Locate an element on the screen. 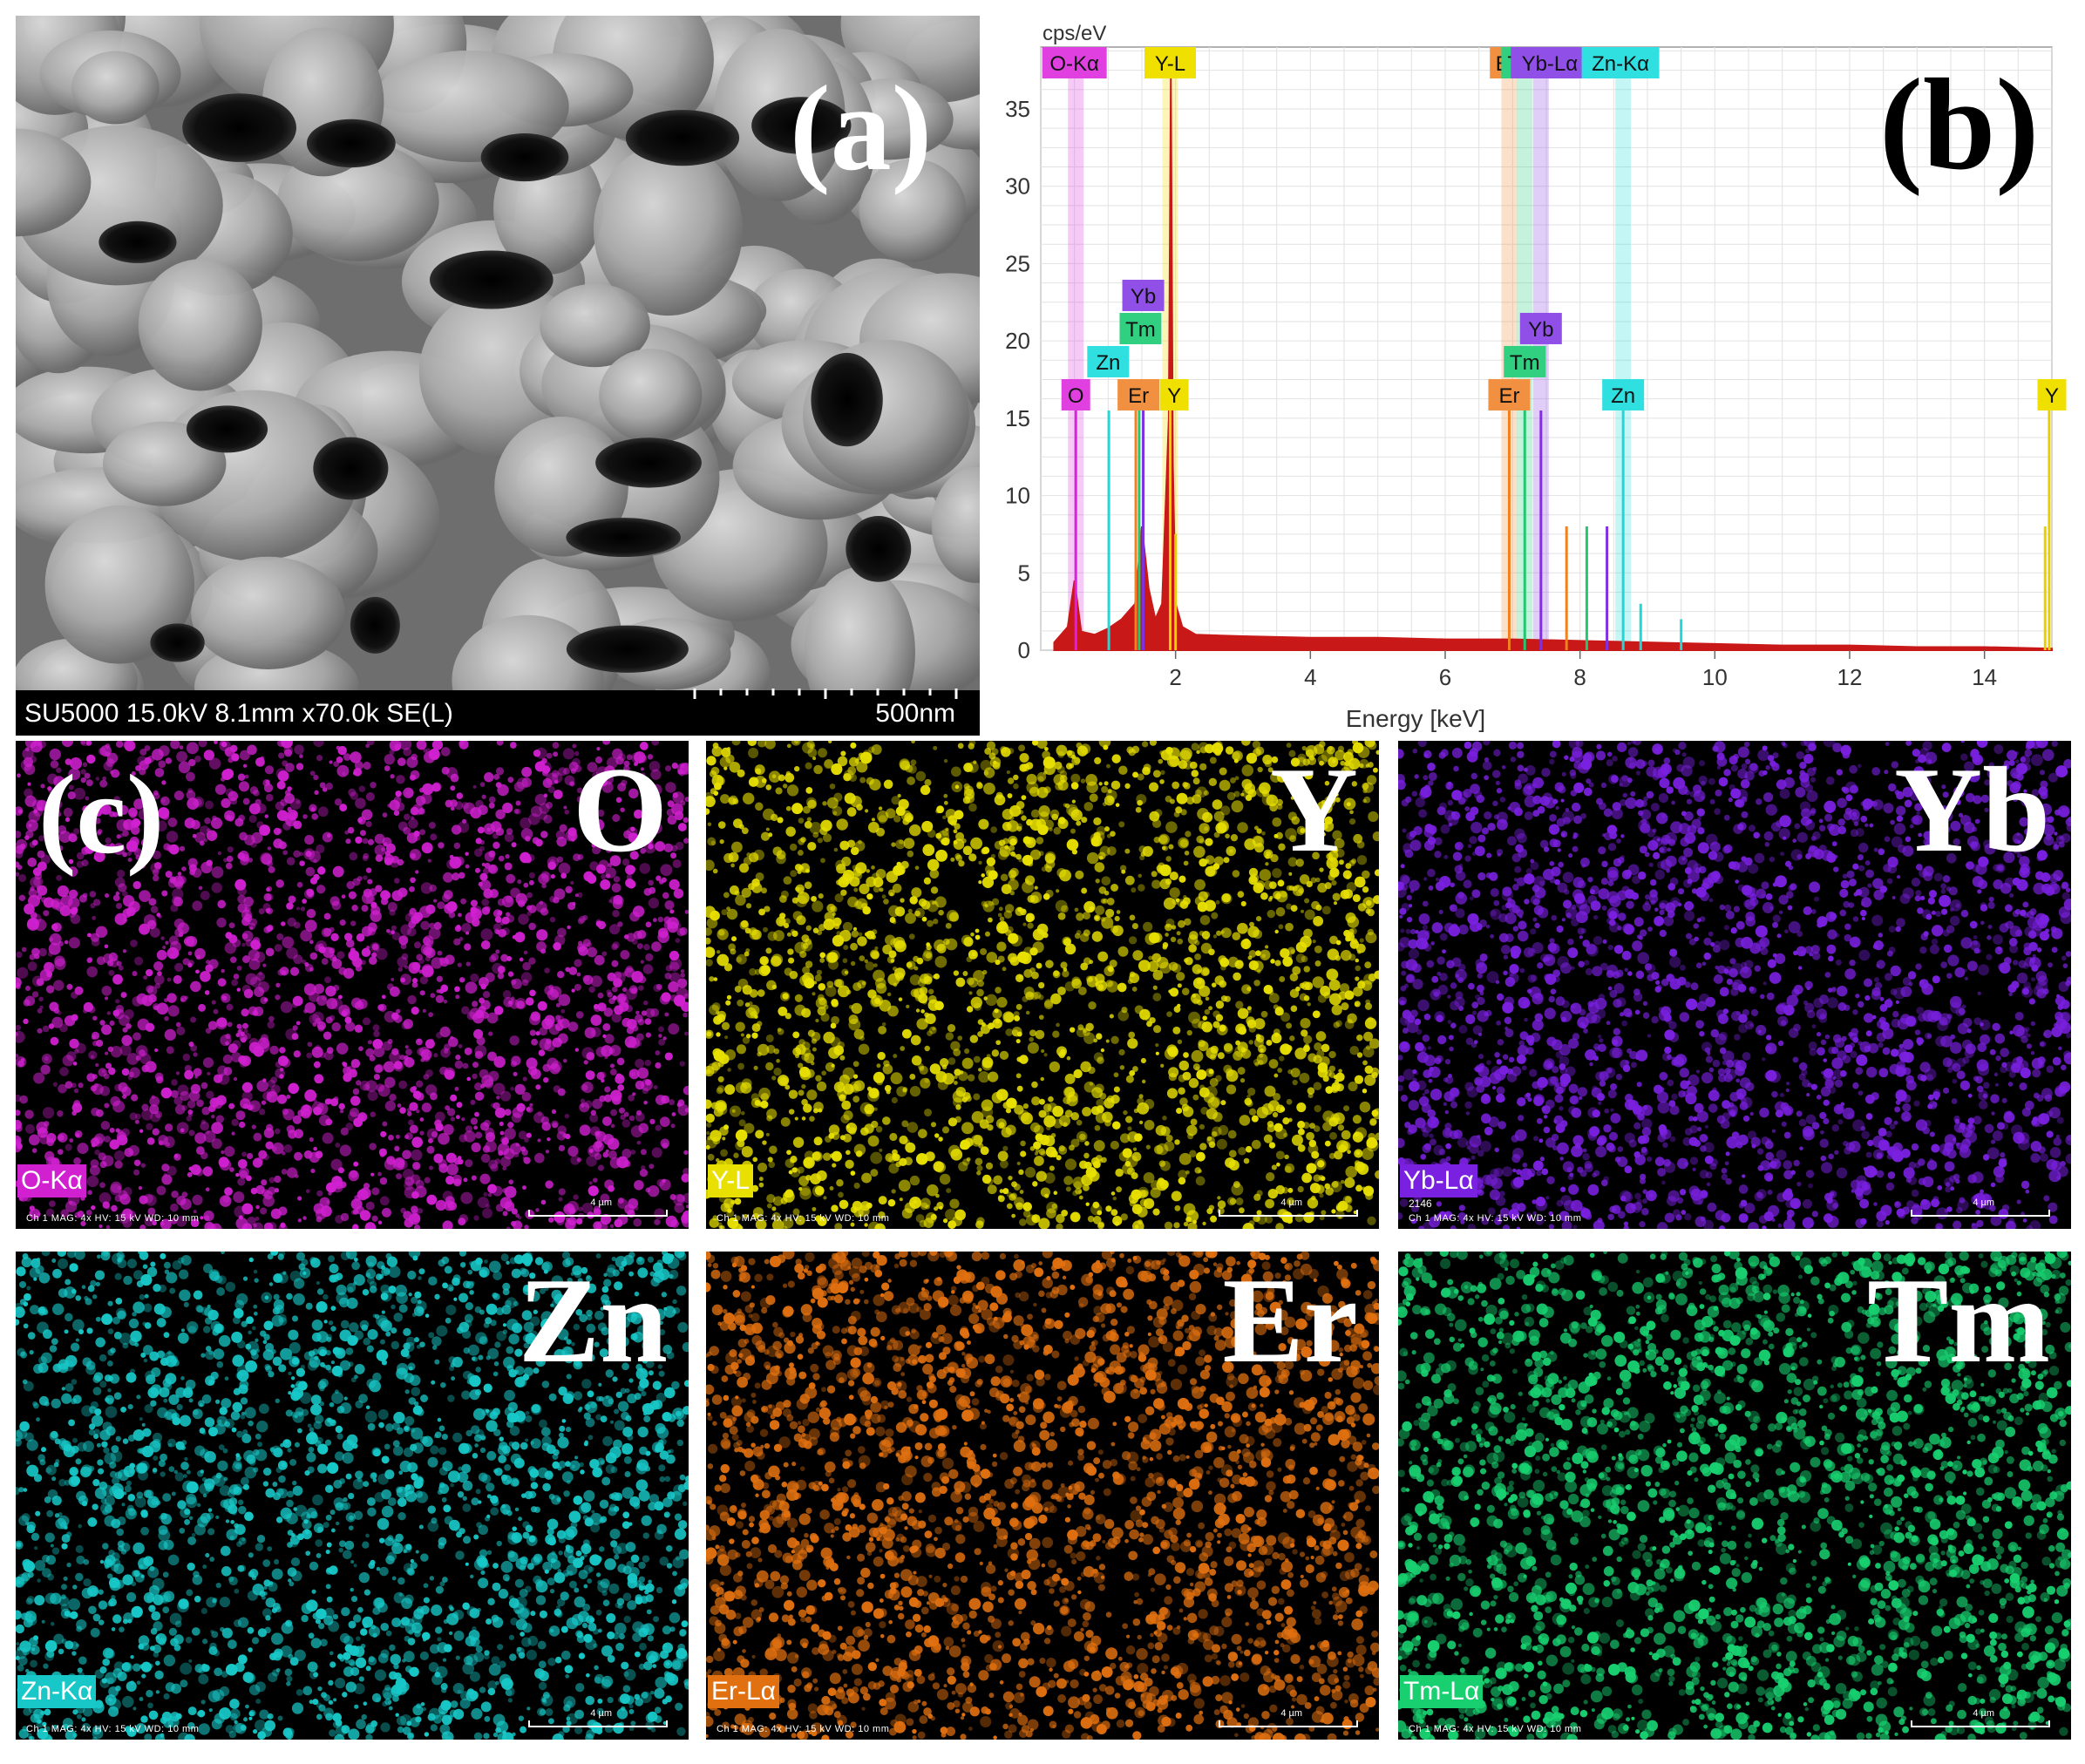 The height and width of the screenshot is (1764, 2085). element-band is located at coordinates (1624, 348).